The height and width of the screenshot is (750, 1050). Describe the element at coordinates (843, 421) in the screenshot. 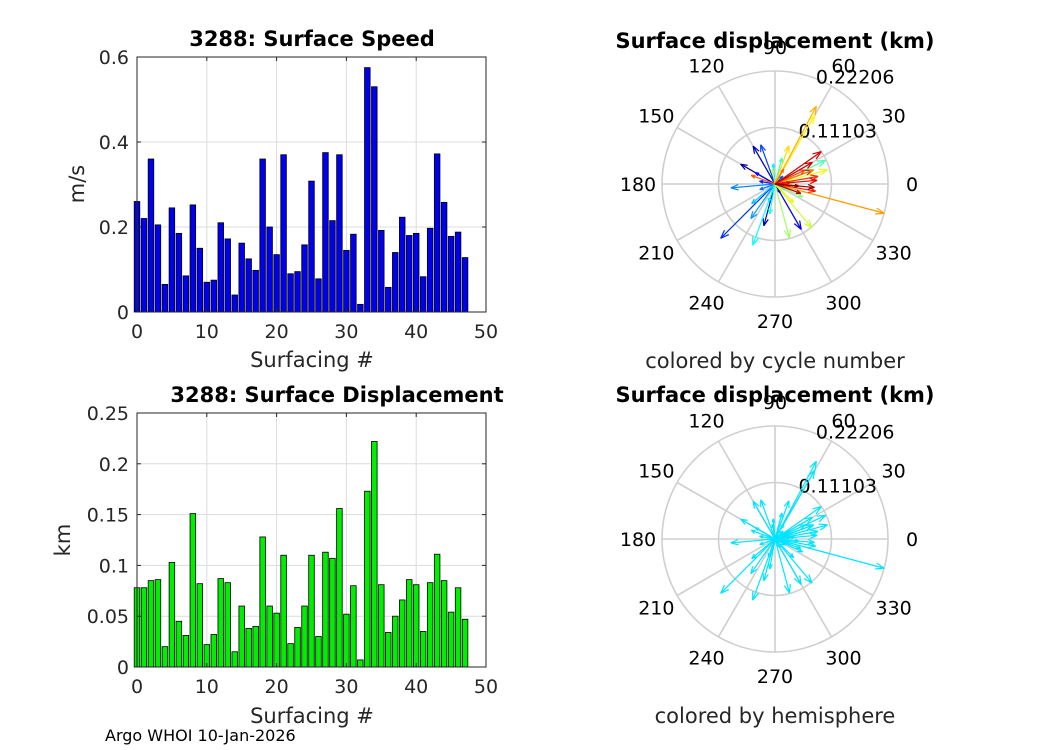

I see `polar-hemisphere-angle-label: 60` at that location.